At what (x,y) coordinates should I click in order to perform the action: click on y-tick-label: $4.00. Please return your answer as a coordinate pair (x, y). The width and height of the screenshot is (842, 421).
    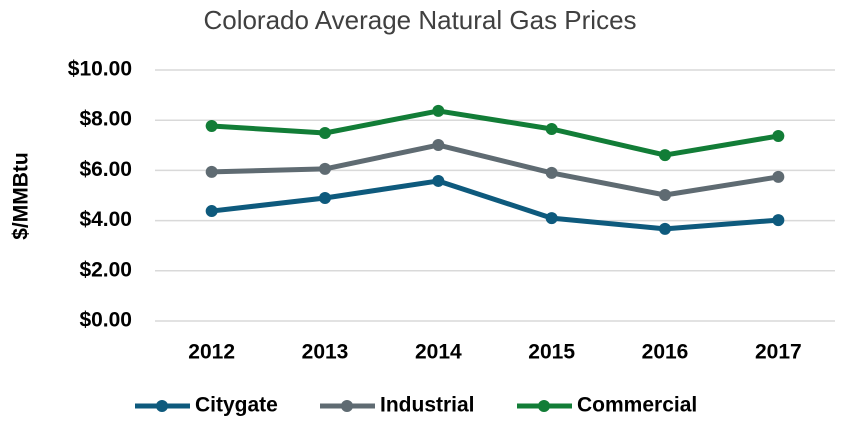
    Looking at the image, I should click on (105, 219).